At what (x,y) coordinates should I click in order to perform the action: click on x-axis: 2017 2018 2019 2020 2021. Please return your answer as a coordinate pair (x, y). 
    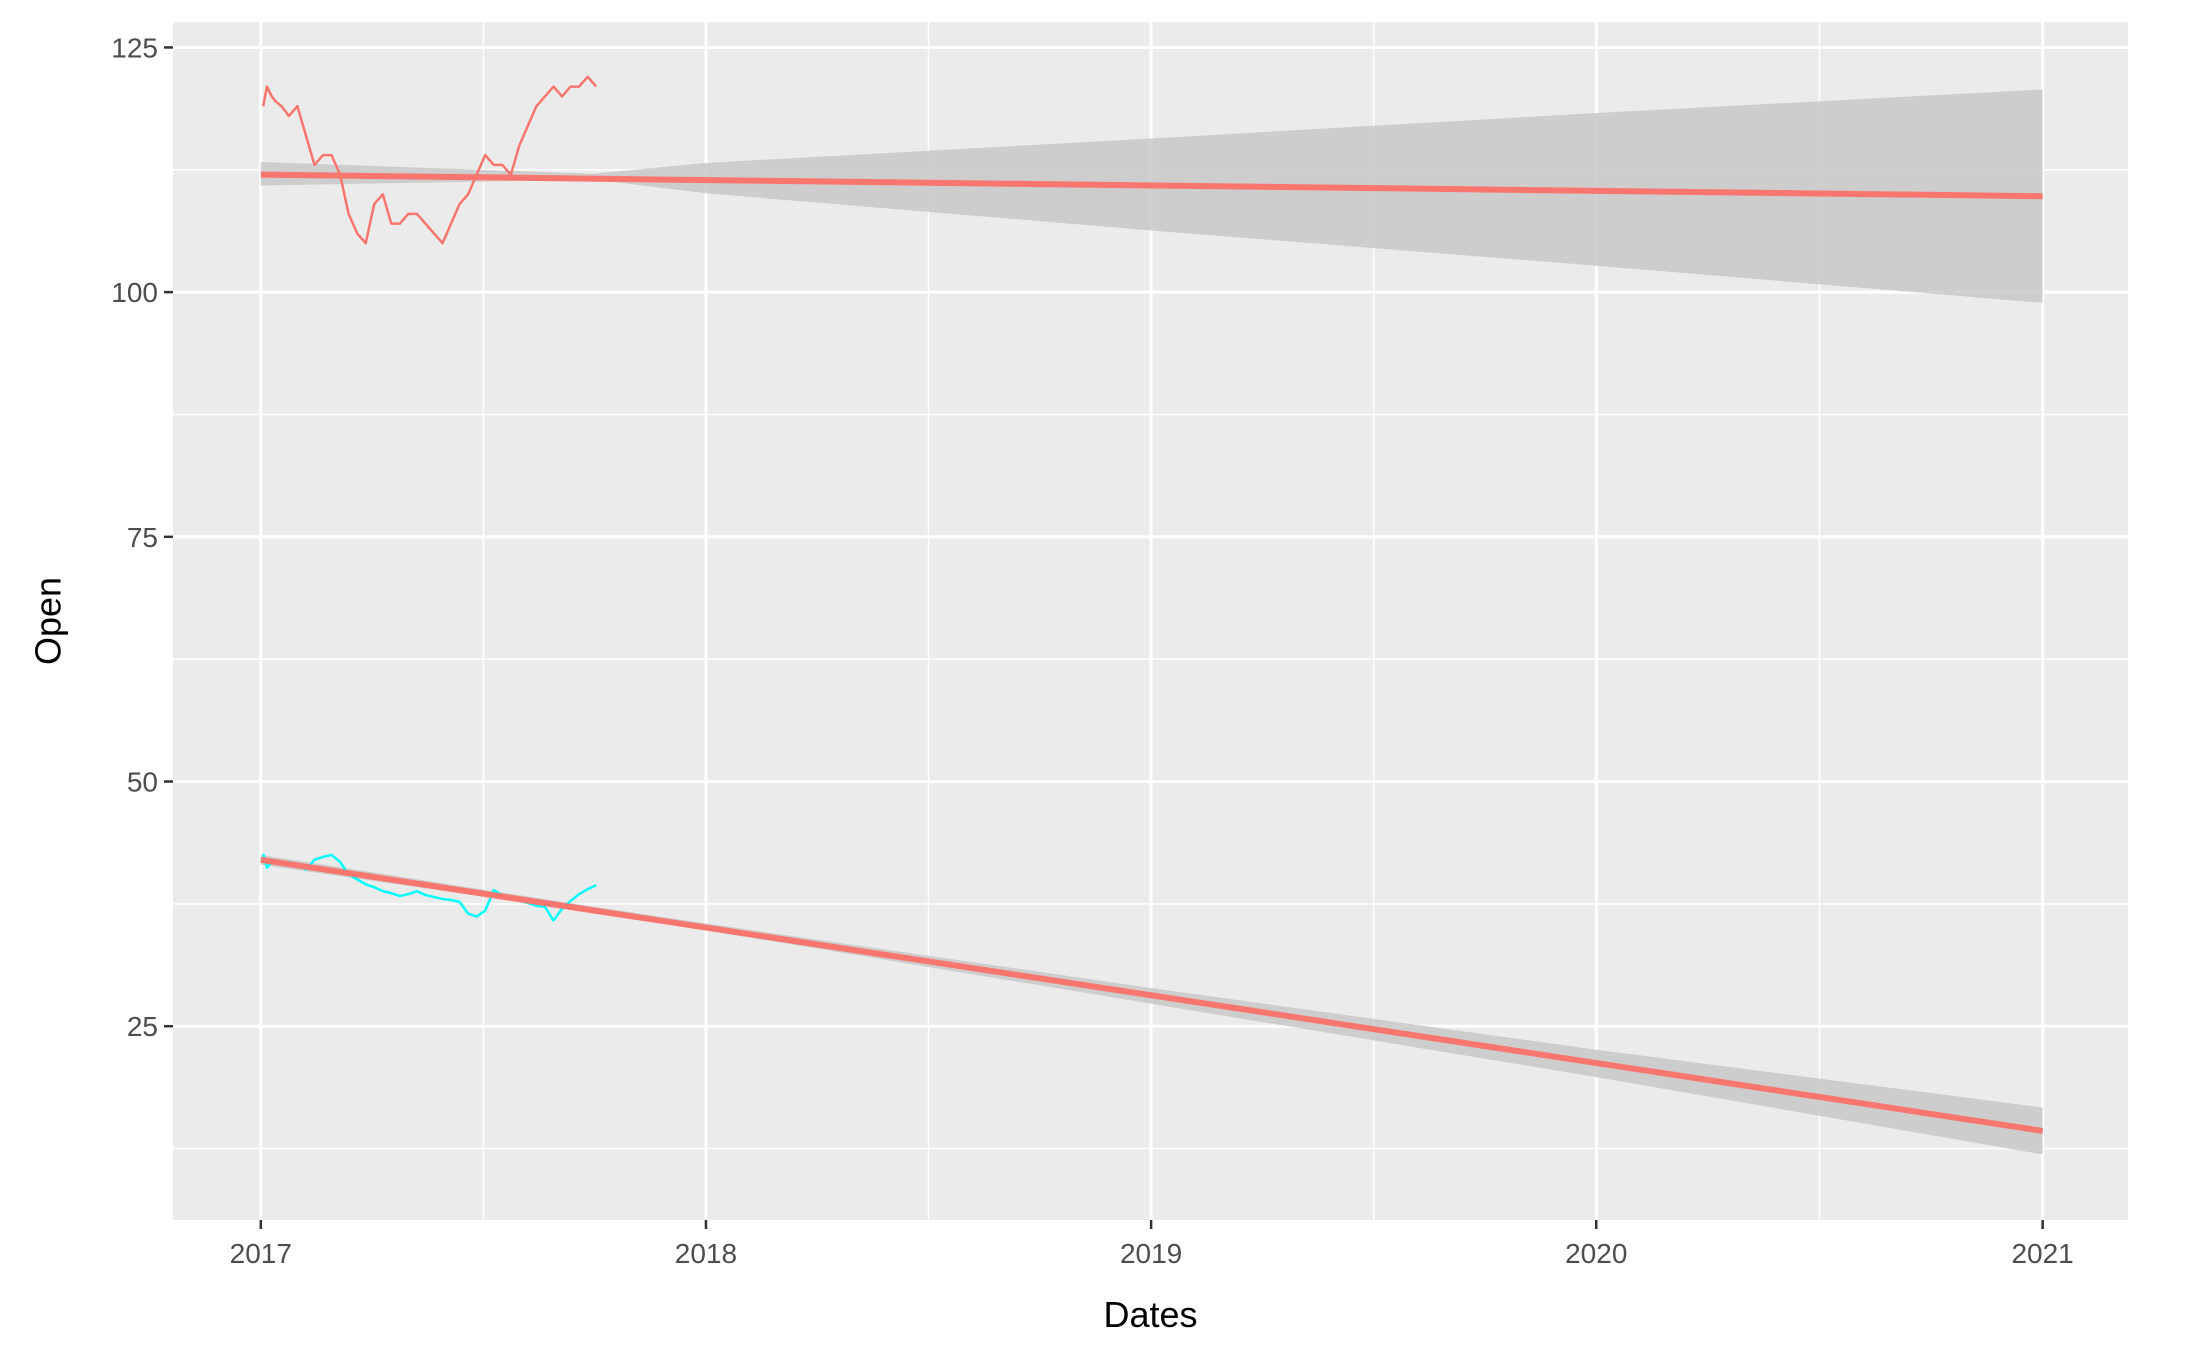
    Looking at the image, I should click on (1152, 1244).